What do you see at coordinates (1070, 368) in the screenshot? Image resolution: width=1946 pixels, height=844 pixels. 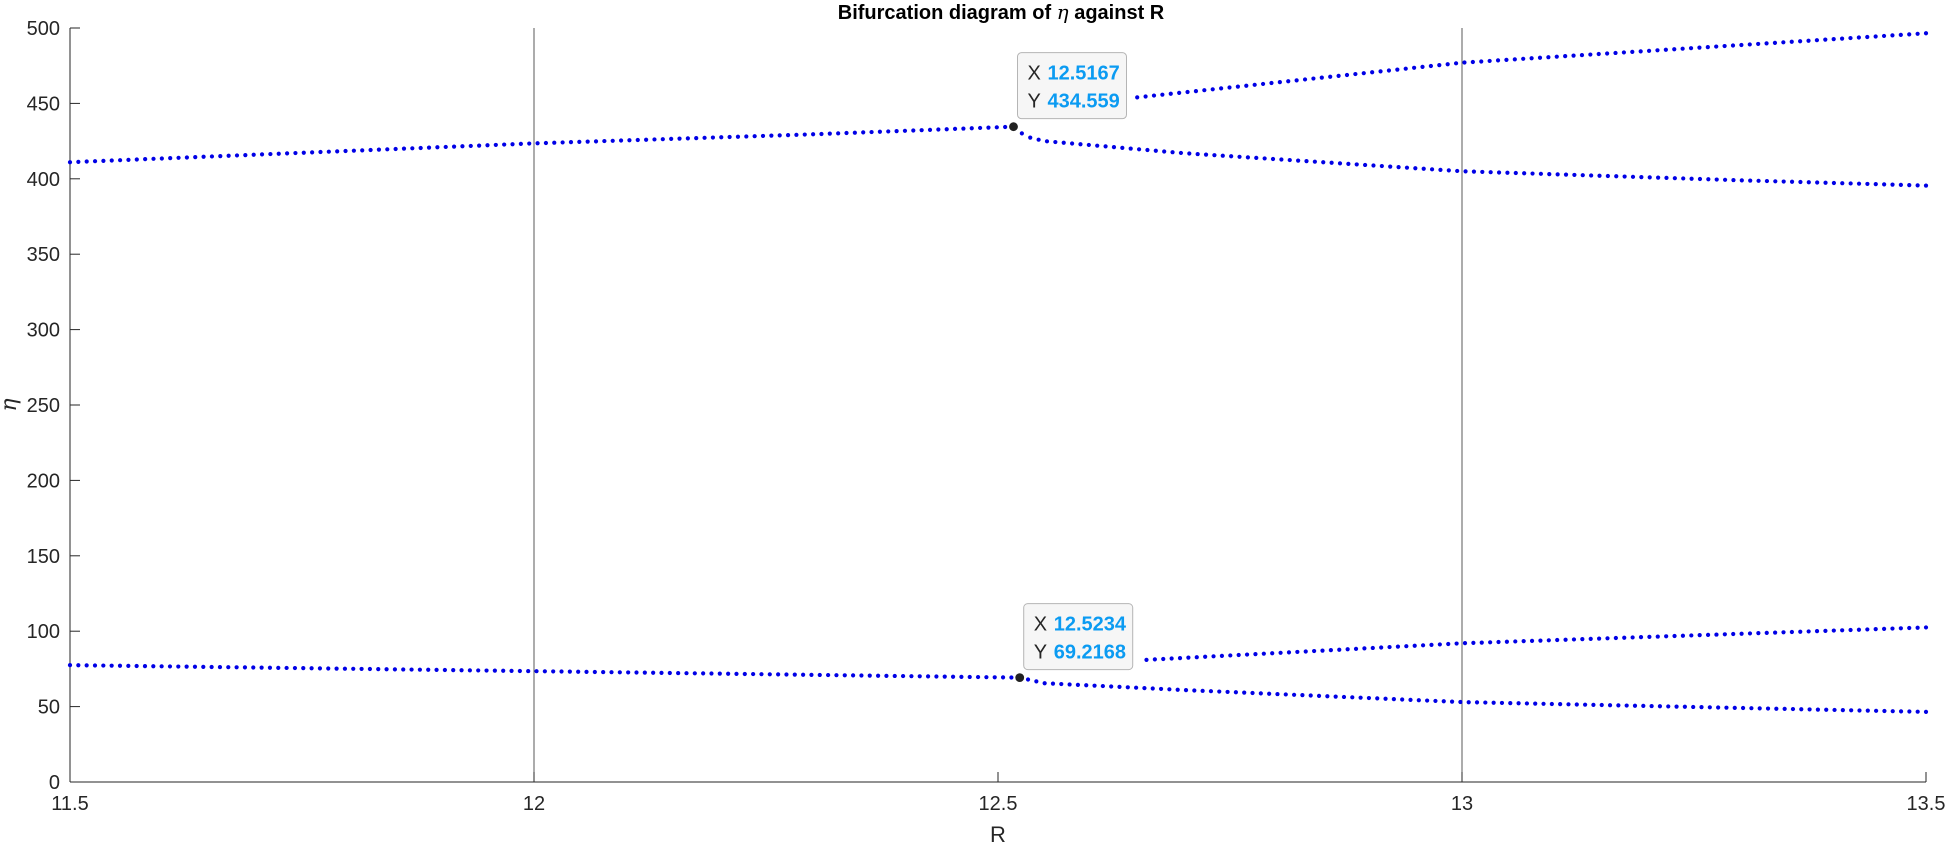 I see `datatips: X 12.5167 Y 434.559 X 12.5234 Y 69.2168` at bounding box center [1070, 368].